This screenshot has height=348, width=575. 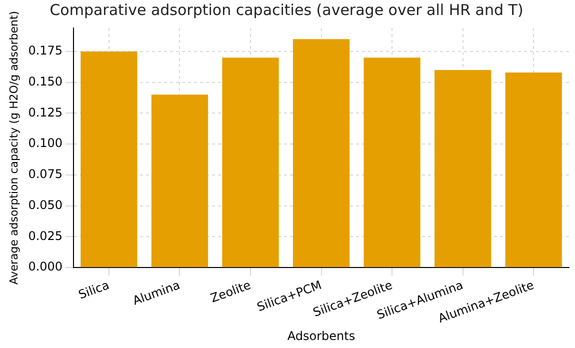 I want to click on y-tick-label: 0.025, so click(x=45, y=235).